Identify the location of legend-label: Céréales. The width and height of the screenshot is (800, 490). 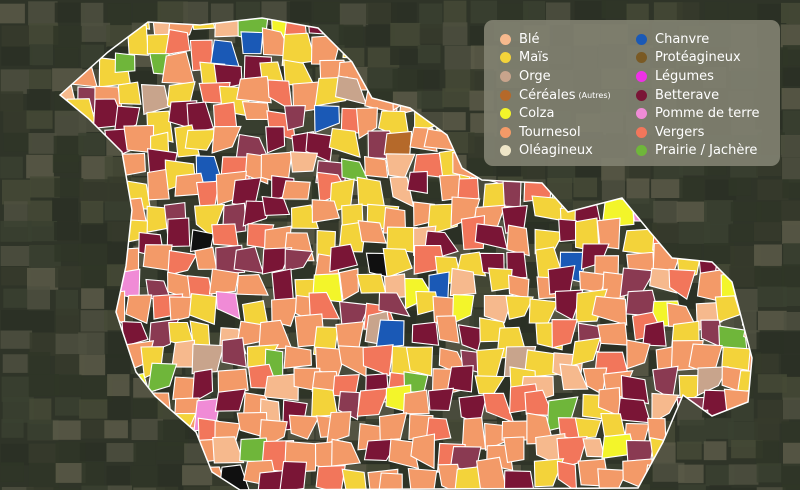
(547, 95).